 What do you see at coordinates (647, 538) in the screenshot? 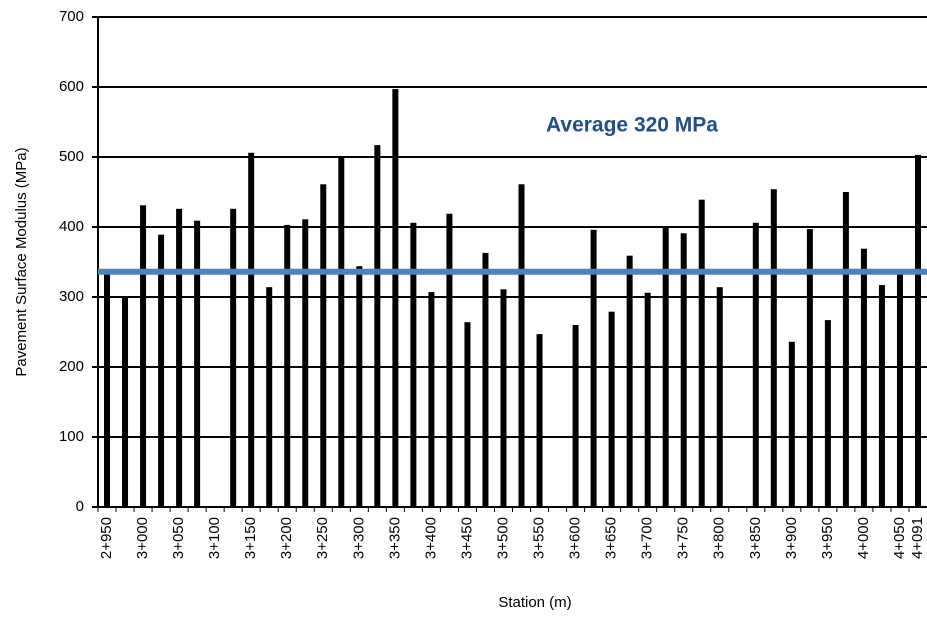
I see `x-tick-label: 3+700` at bounding box center [647, 538].